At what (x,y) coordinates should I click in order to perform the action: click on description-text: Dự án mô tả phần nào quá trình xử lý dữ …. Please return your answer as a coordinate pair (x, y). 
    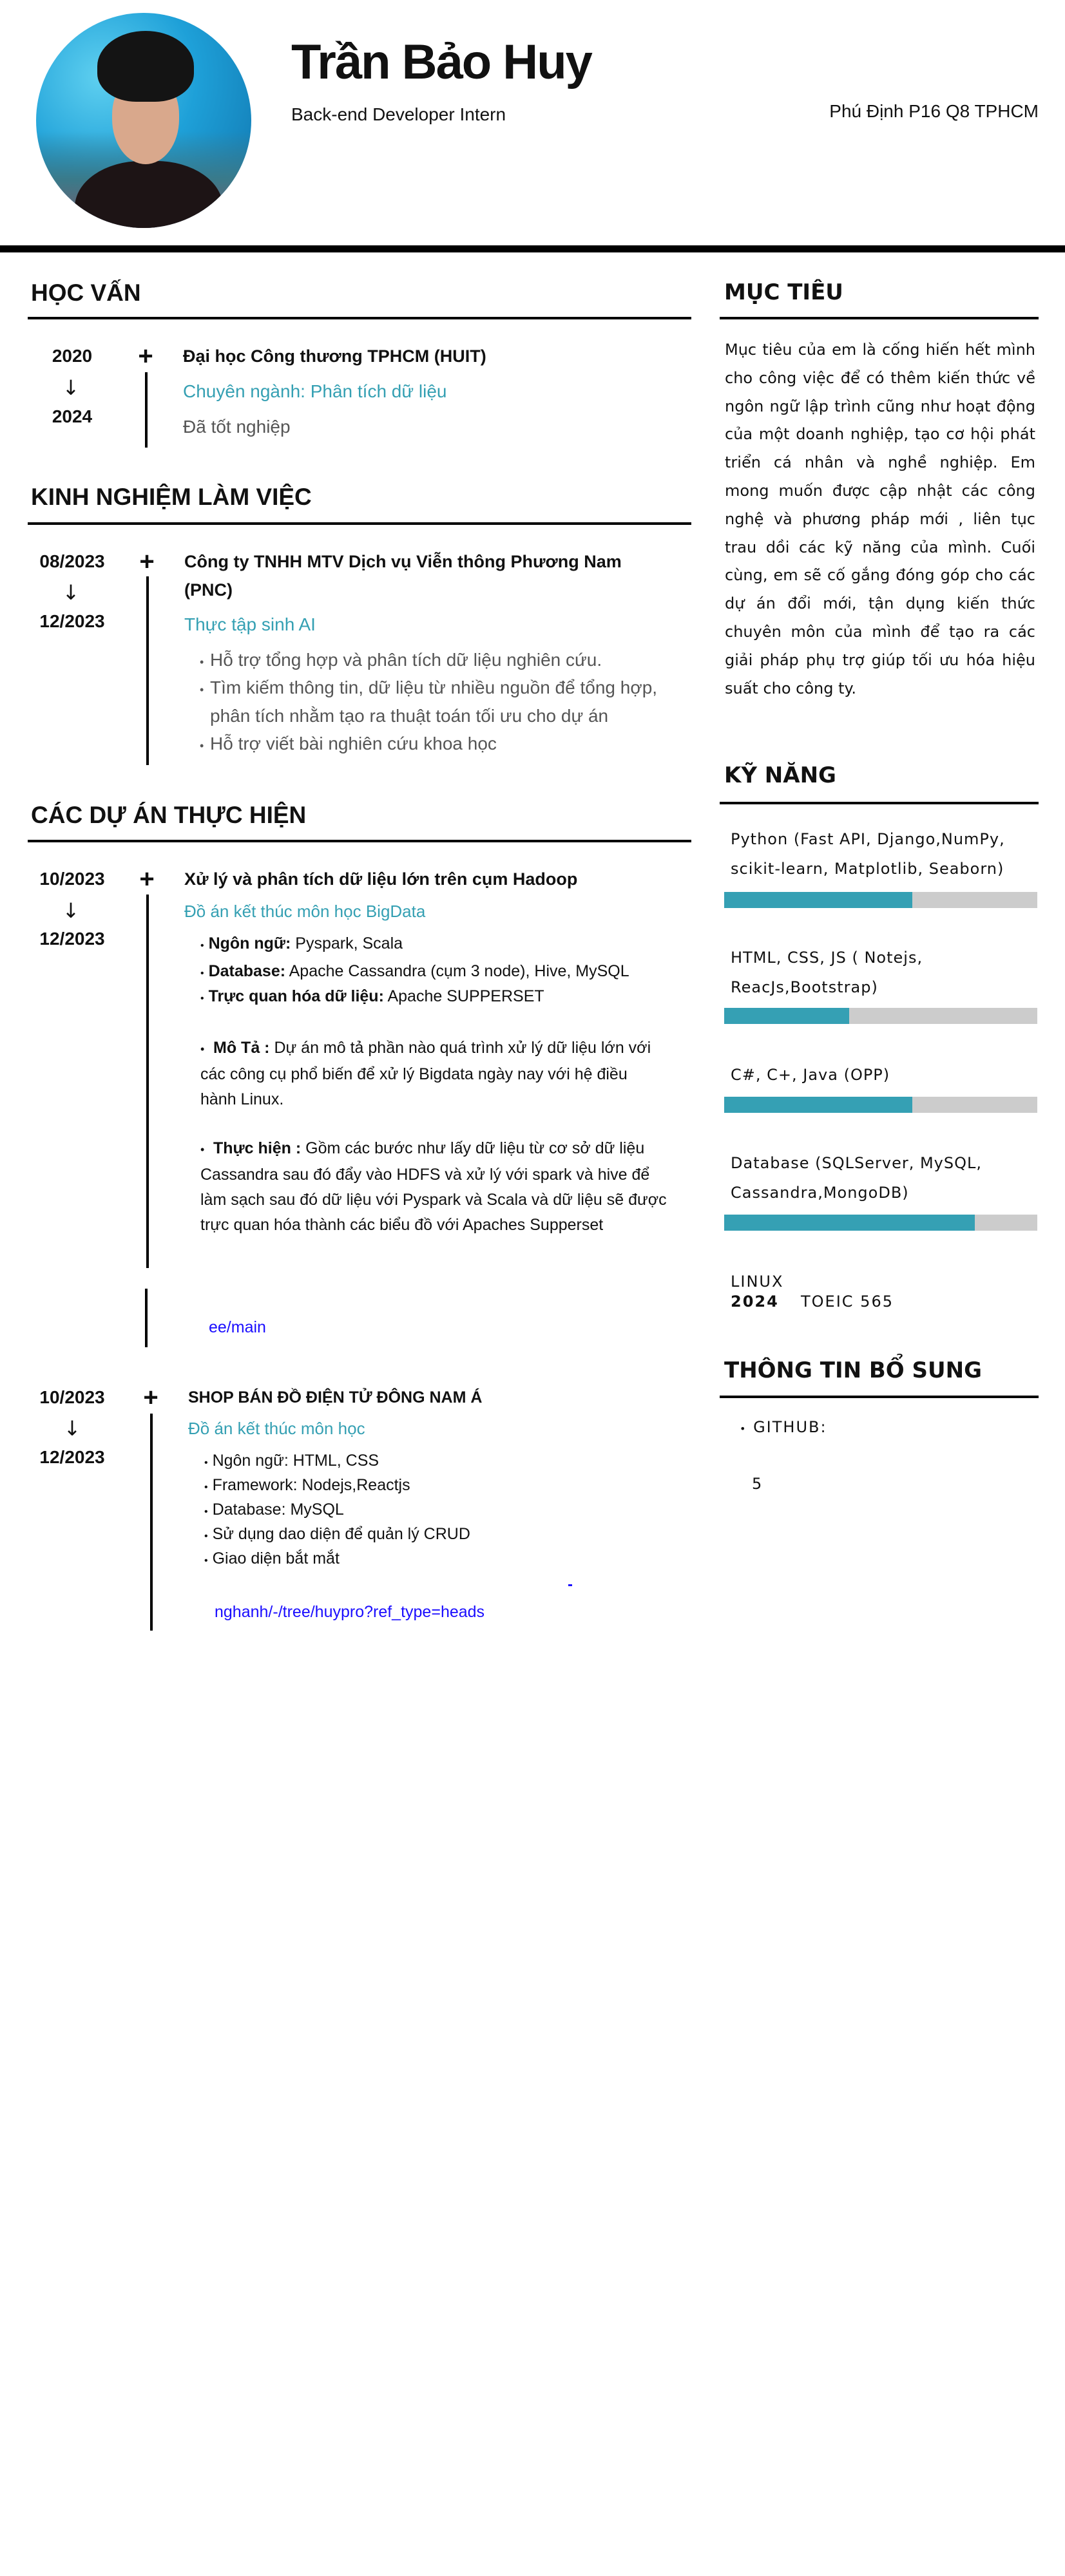
    Looking at the image, I should click on (425, 1073).